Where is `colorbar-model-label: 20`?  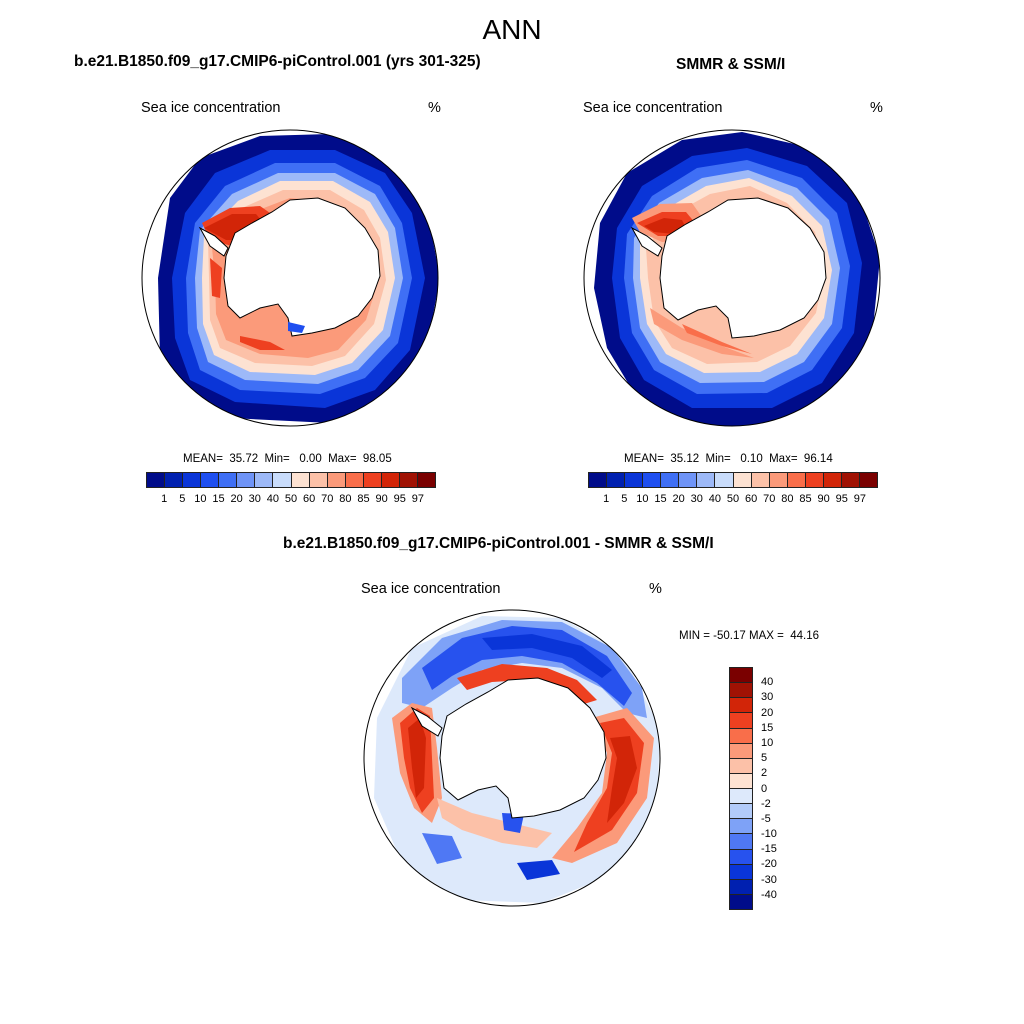
colorbar-model-label: 20 is located at coordinates (236, 499).